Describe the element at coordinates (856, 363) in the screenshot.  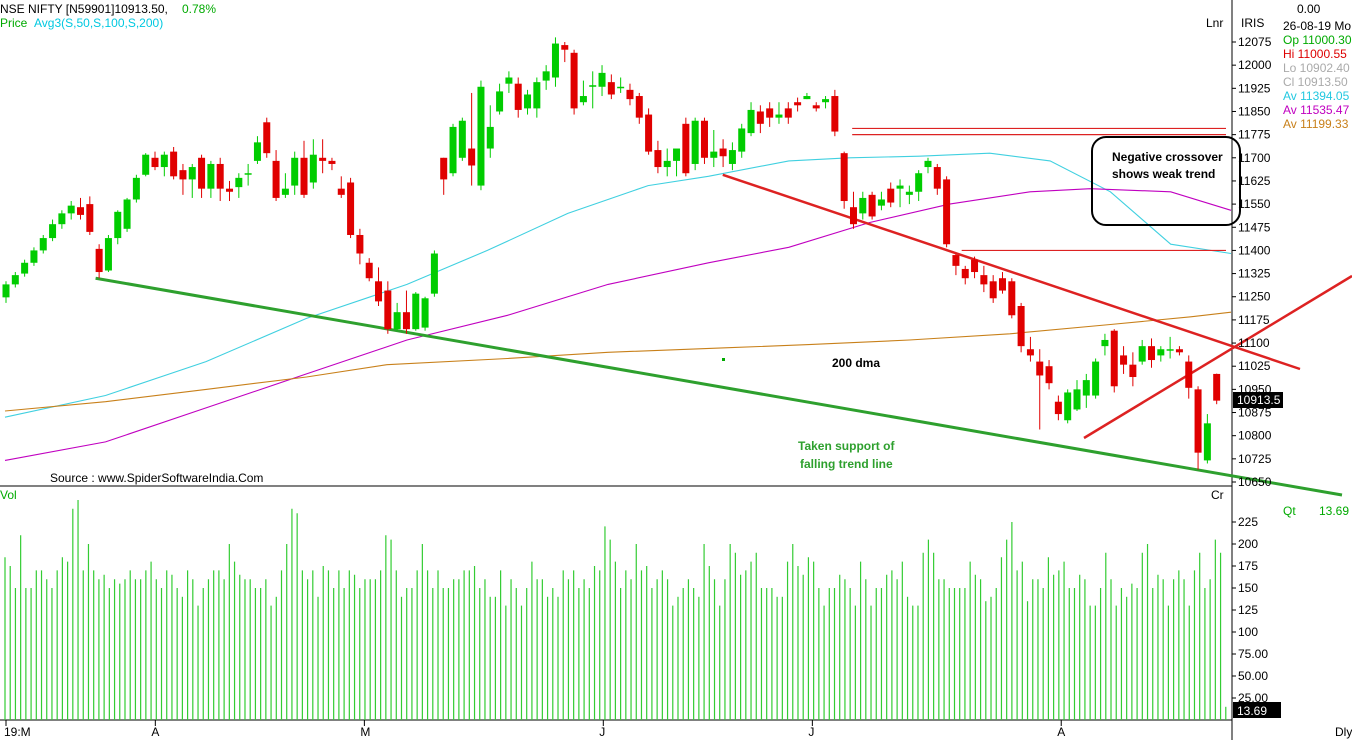
I see `dma-label: 200 dma` at that location.